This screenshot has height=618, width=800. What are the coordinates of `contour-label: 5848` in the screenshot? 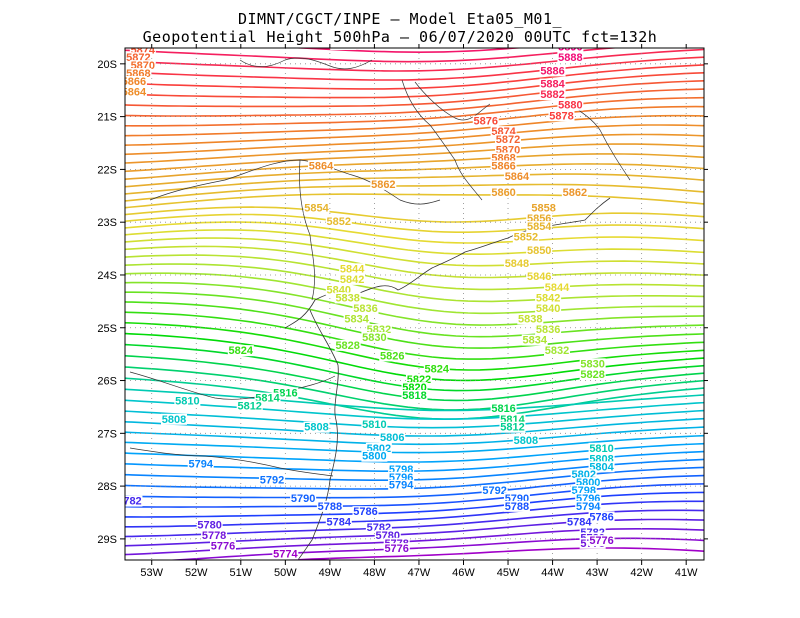 It's located at (517, 264).